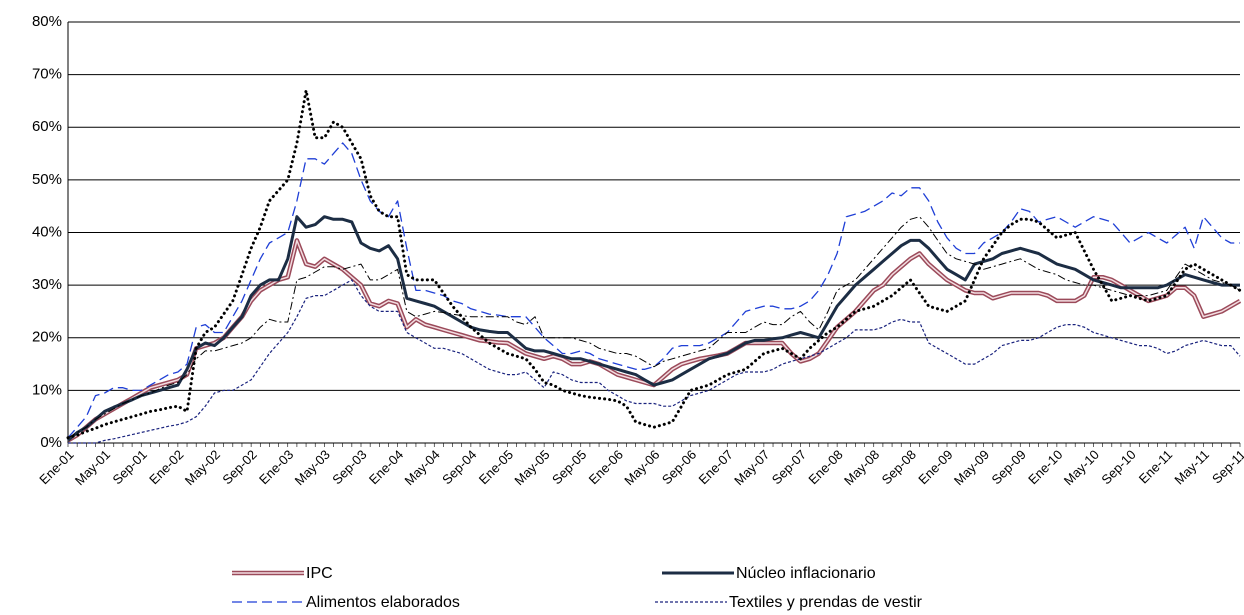 The image size is (1244, 615). I want to click on x-tick-label: Ene-10, so click(1045, 467).